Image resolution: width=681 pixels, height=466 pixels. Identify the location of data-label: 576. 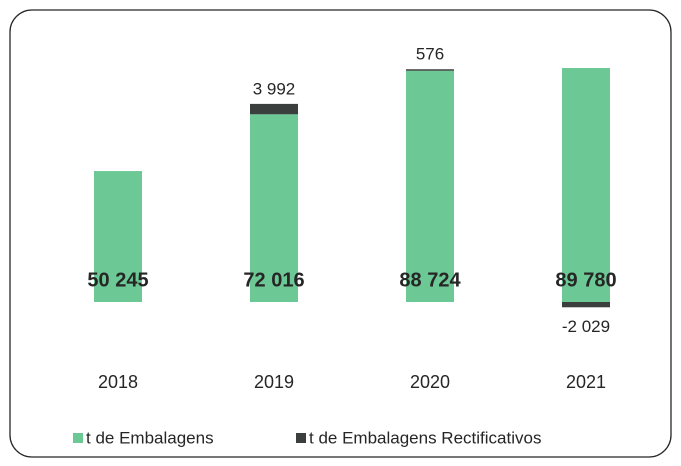
(430, 54).